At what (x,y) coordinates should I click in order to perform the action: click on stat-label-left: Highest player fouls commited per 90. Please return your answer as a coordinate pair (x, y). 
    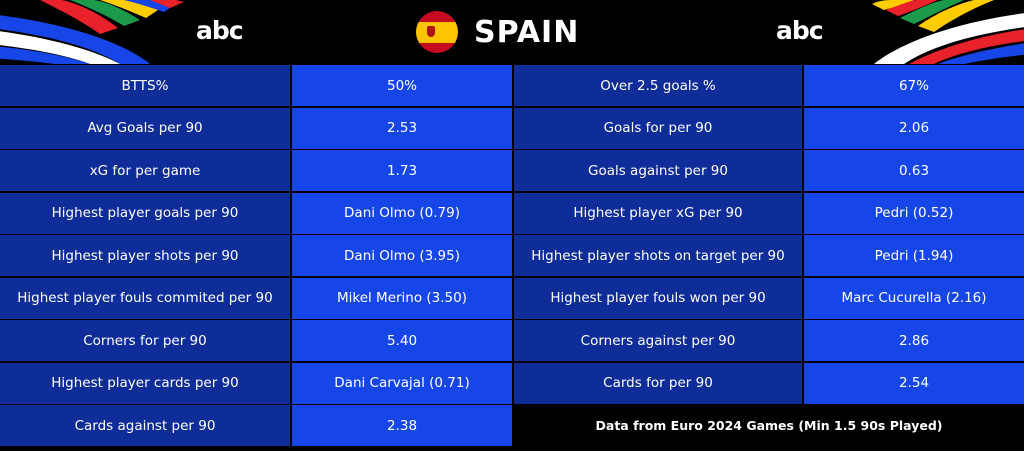
    Looking at the image, I should click on (145, 298).